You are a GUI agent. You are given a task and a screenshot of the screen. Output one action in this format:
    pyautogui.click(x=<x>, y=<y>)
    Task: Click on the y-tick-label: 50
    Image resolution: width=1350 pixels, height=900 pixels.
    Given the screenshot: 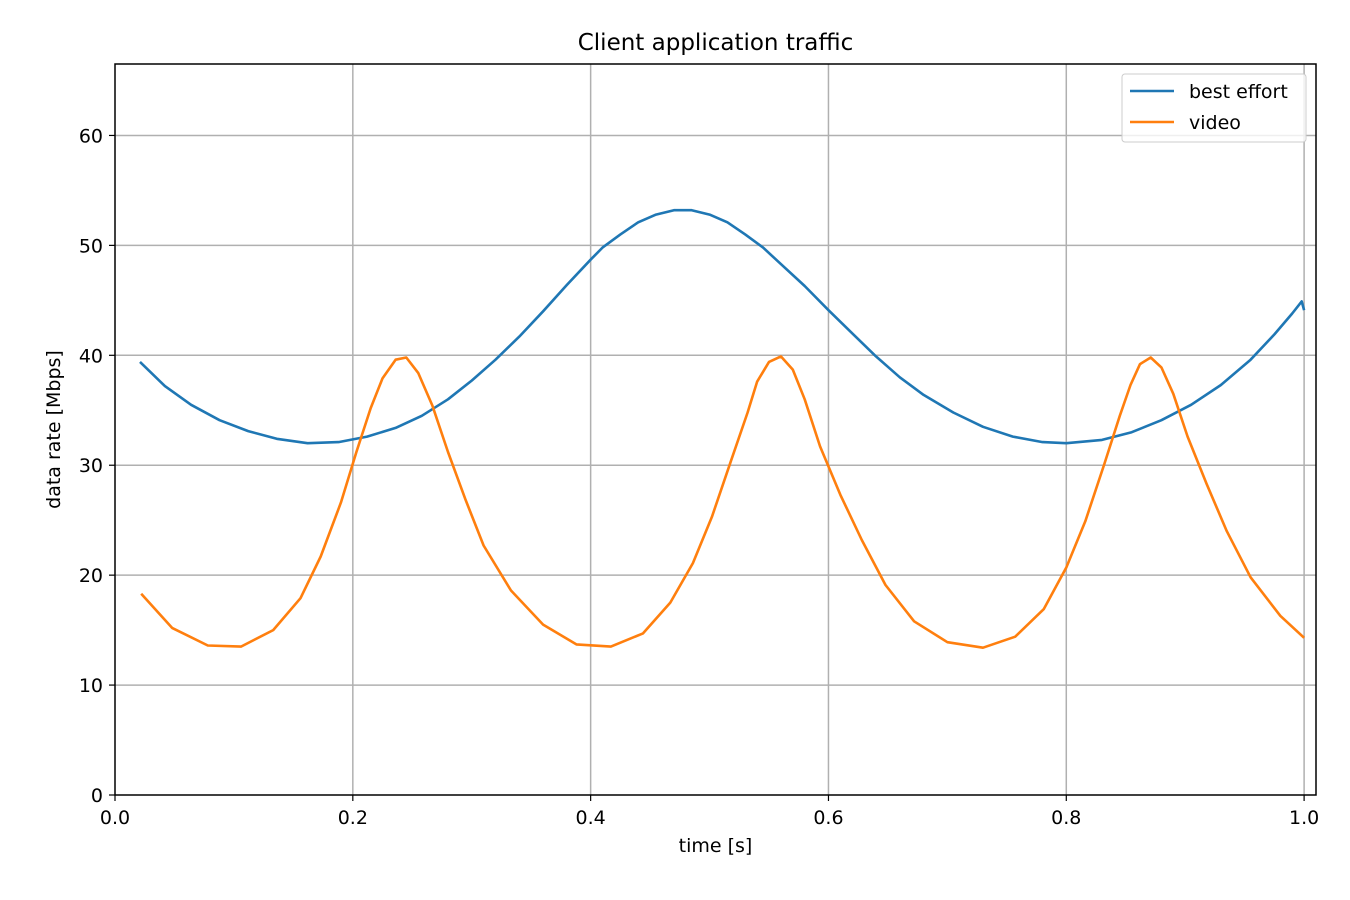 What is the action you would take?
    pyautogui.click(x=91, y=246)
    